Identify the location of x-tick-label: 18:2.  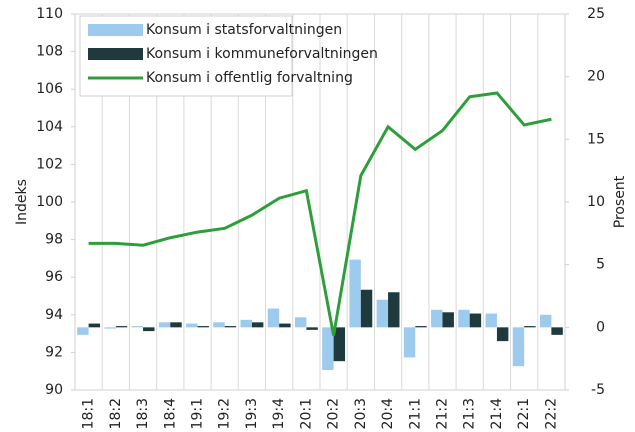
(116, 413).